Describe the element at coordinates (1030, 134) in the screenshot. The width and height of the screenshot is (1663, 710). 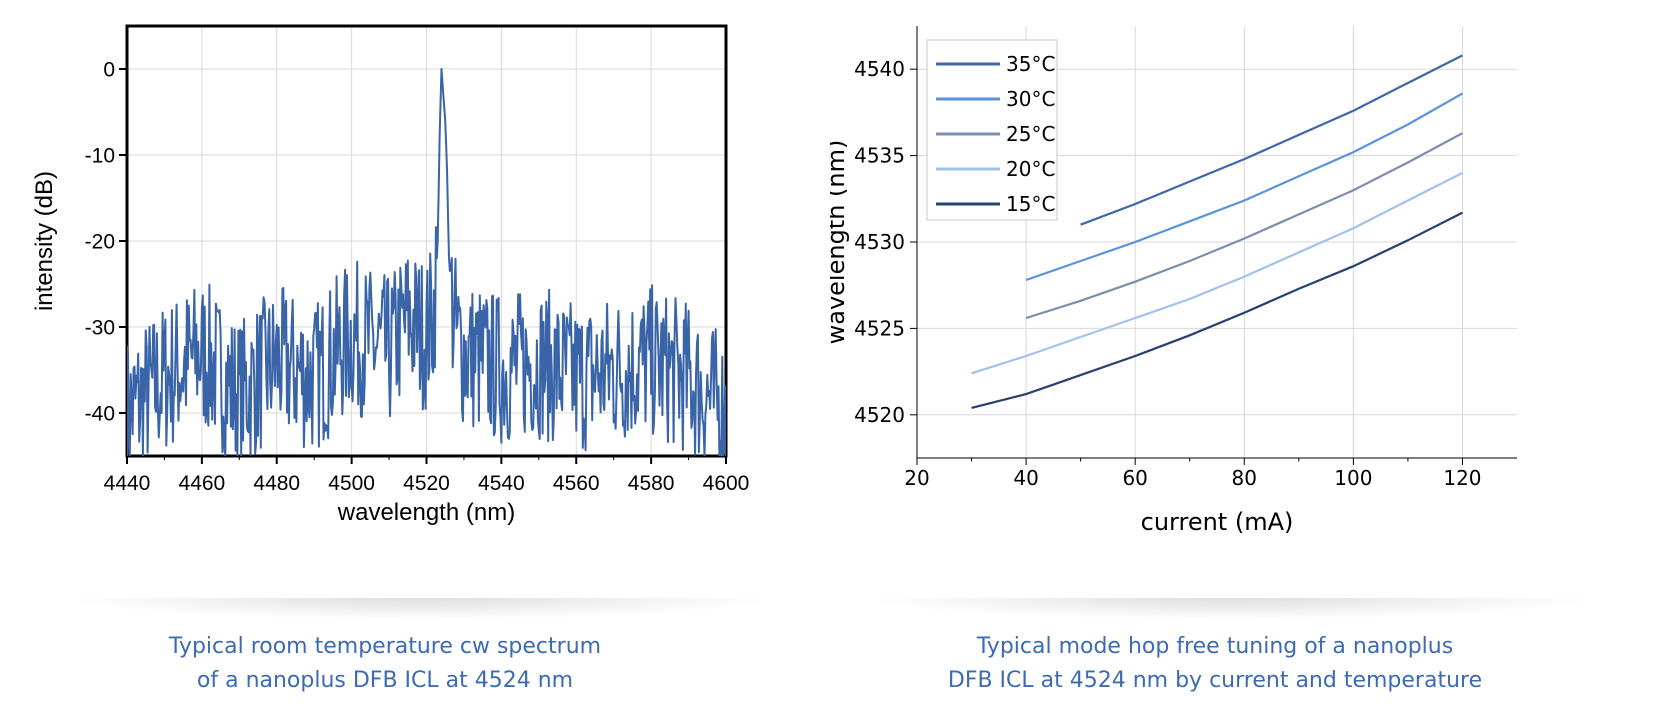
I see `legend-label-2: 25°C` at that location.